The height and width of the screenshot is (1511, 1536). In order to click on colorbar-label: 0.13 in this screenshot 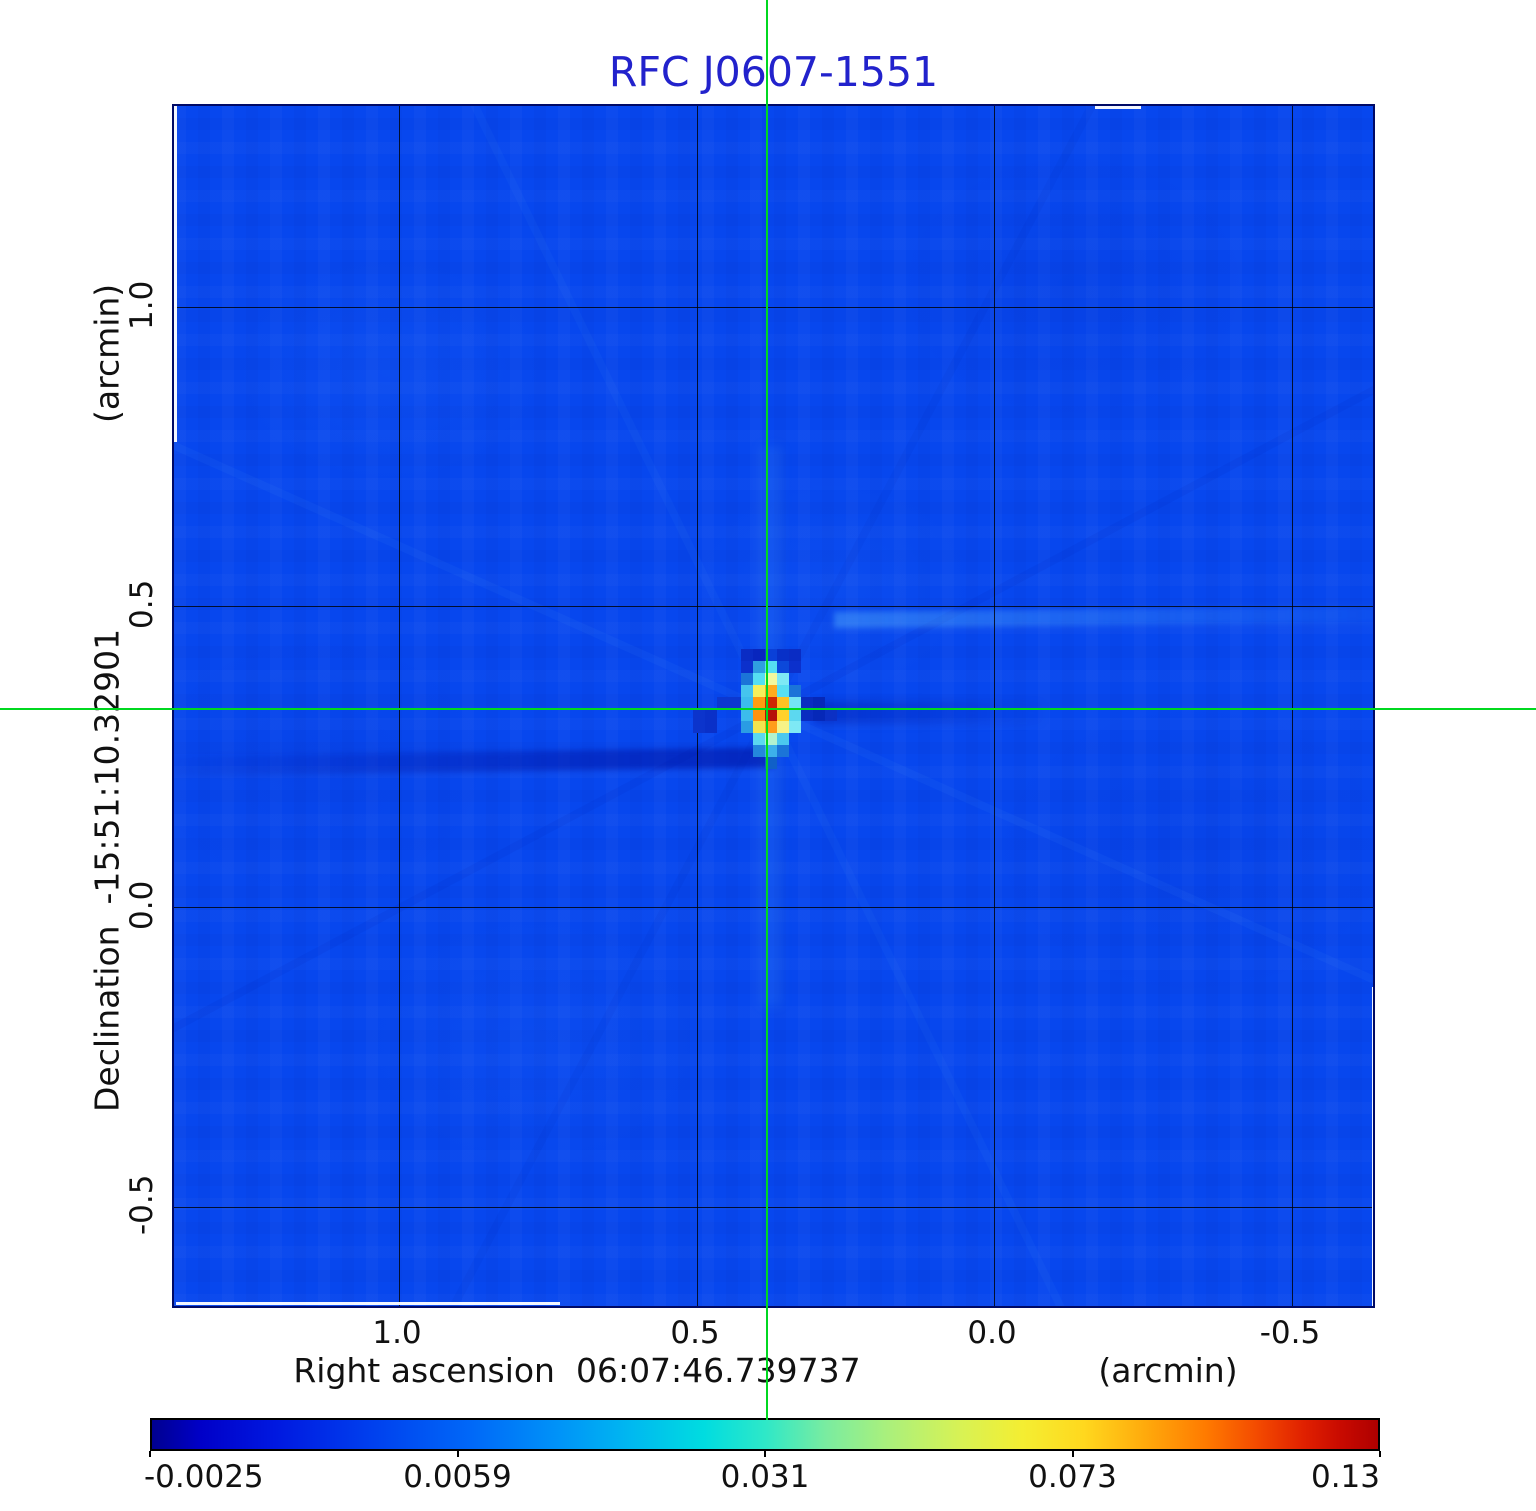, I will do `click(1345, 1477)`.